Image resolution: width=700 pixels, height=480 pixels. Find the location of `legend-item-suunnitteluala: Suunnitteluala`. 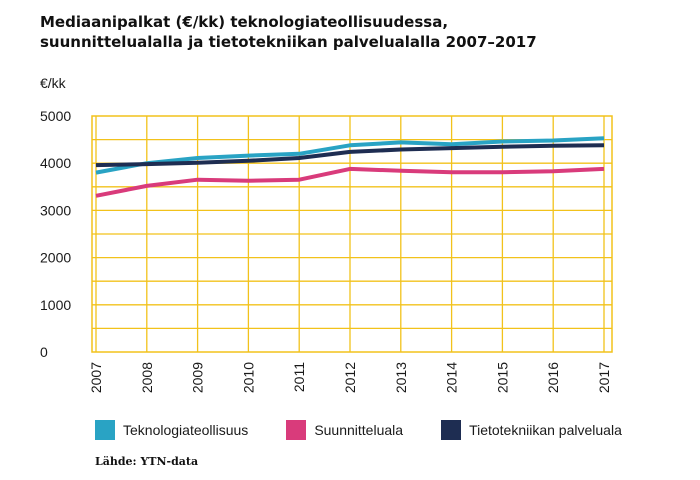

legend-item-suunnitteluala: Suunnitteluala is located at coordinates (344, 430).